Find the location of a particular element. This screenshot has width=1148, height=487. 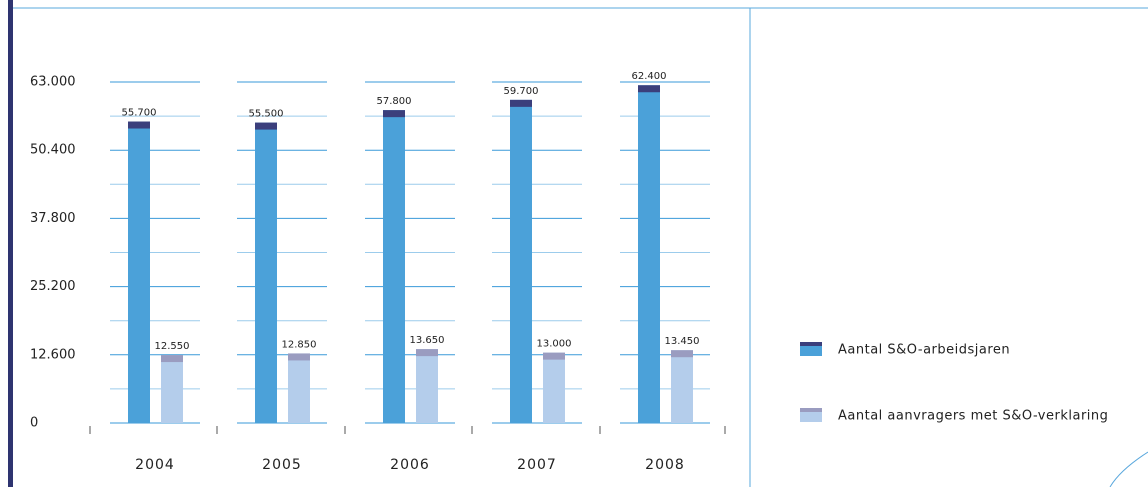

value-label: 12.850 is located at coordinates (299, 344).